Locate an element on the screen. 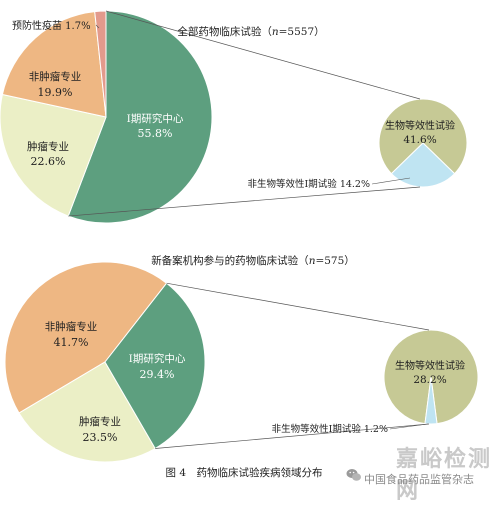  pie1-label-tumor-value: 22.6% is located at coordinates (48, 161).